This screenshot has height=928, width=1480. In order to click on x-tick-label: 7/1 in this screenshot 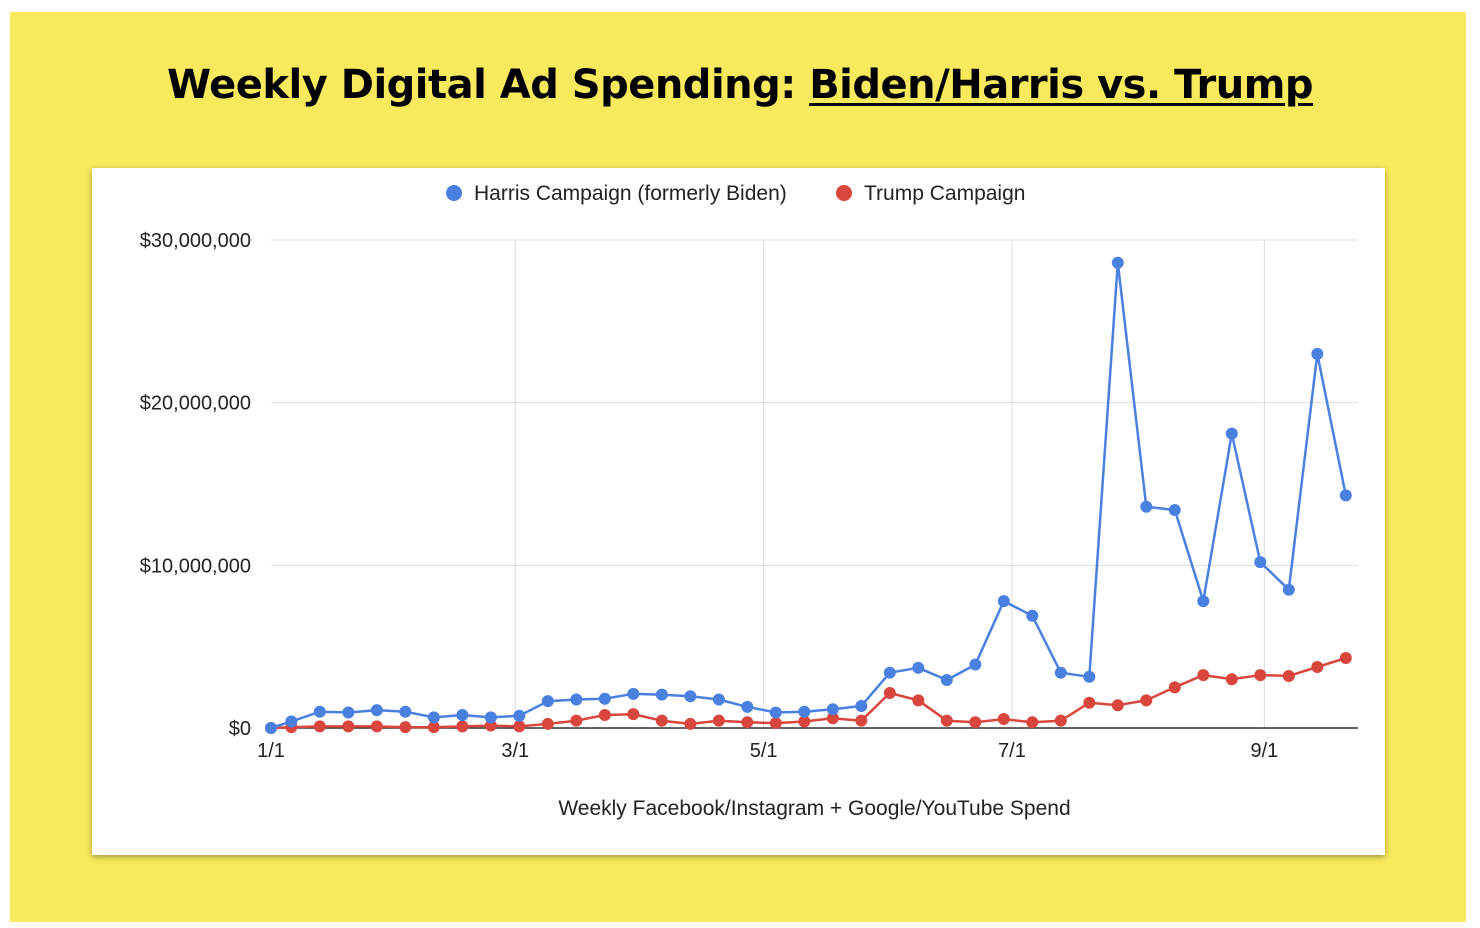, I will do `click(1012, 751)`.